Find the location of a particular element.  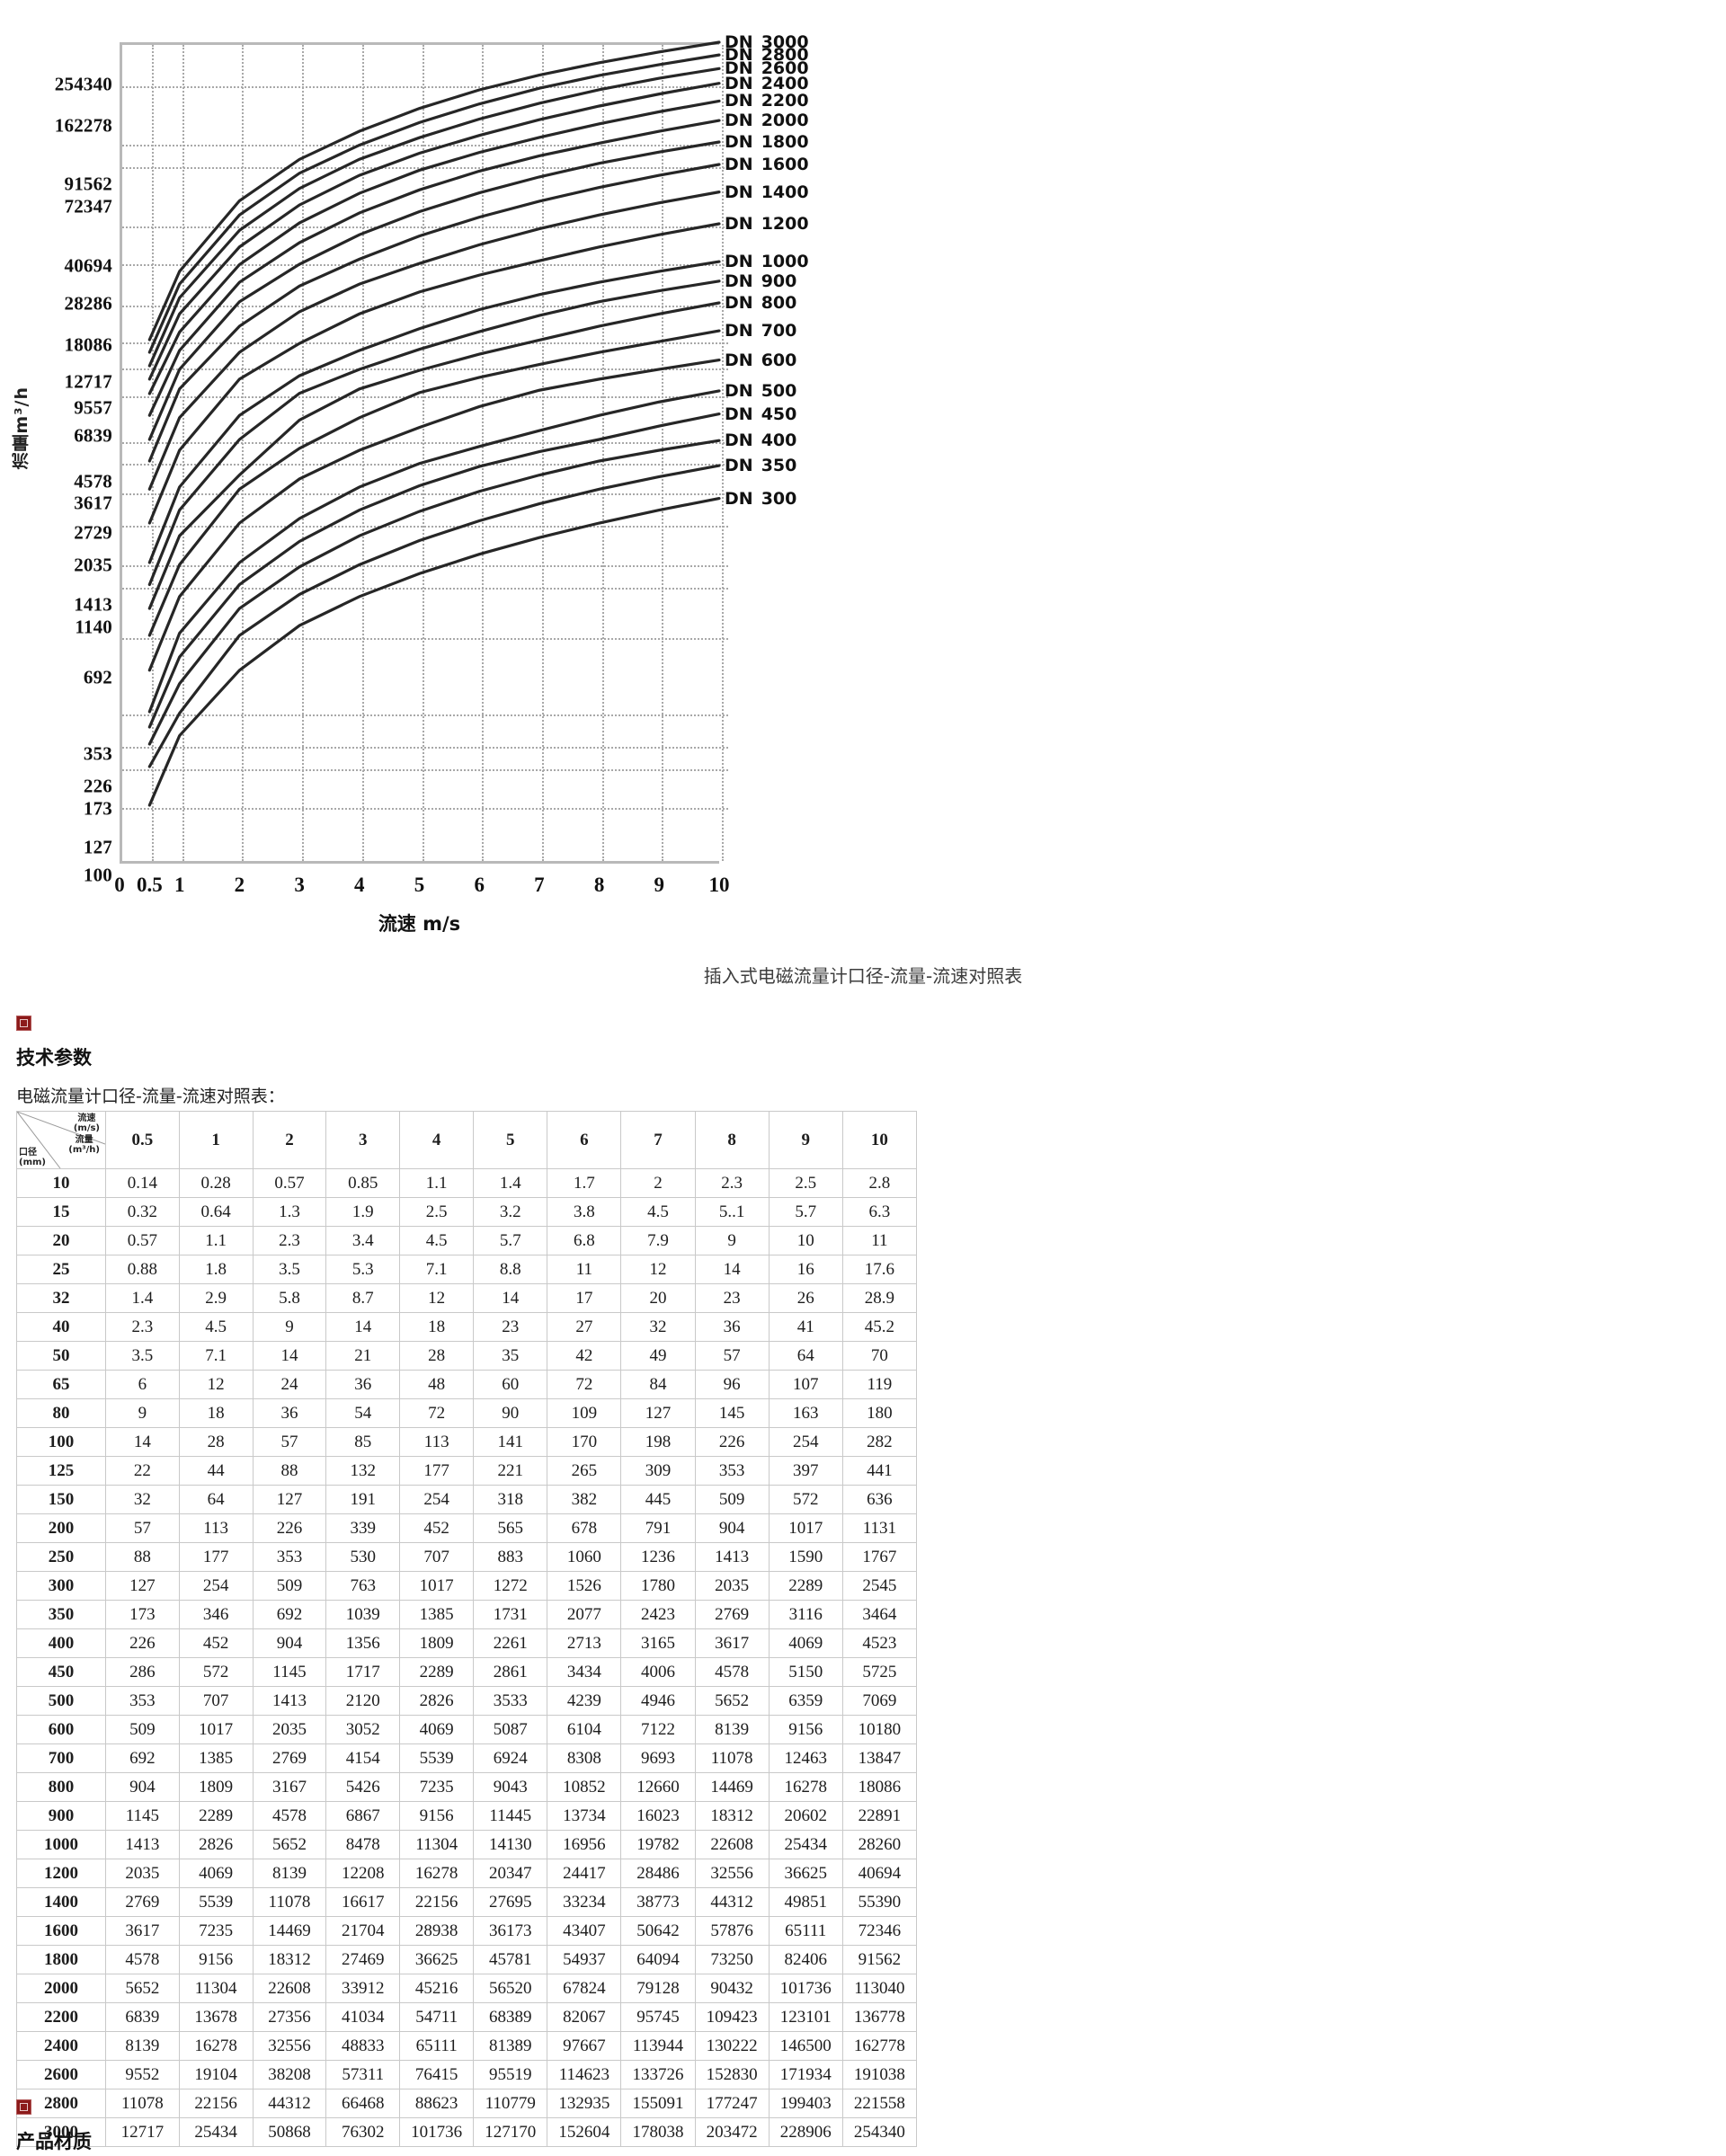

table-cell-flow-value: 14 is located at coordinates (289, 1356).